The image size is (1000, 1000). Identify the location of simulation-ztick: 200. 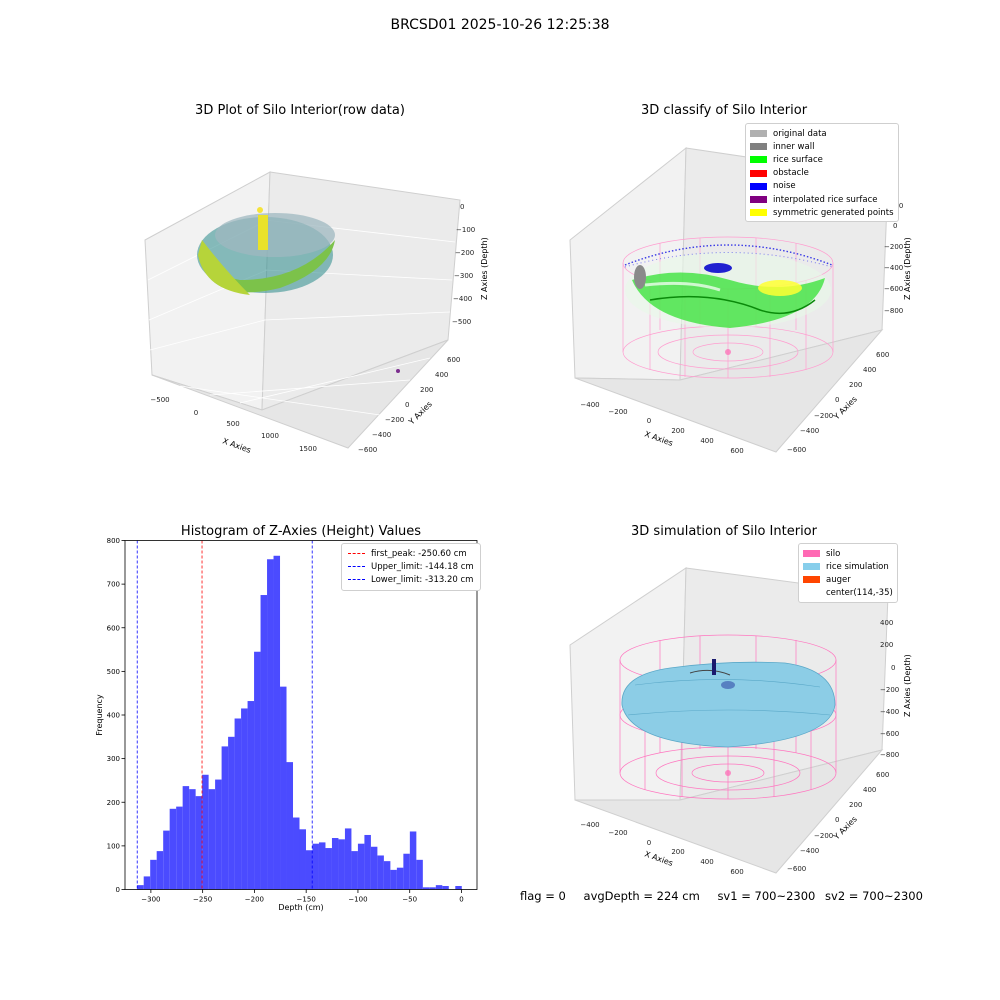
(886, 645).